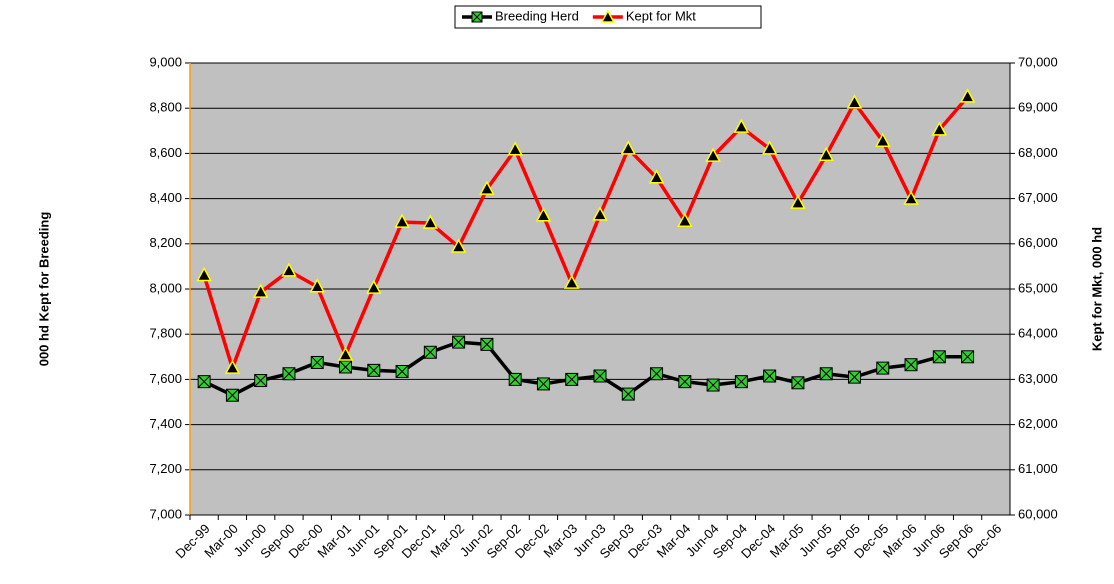  Describe the element at coordinates (165, 61) in the screenshot. I see `y-tick-label: 9,000` at that location.